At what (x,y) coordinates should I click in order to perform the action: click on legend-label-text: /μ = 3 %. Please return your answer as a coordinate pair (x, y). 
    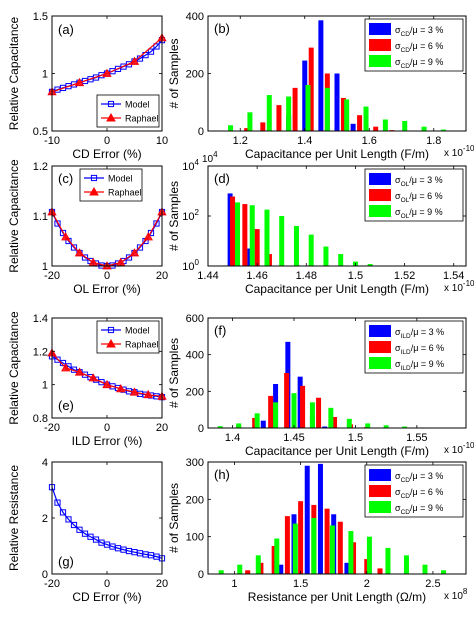
    Looking at the image, I should click on (426, 476).